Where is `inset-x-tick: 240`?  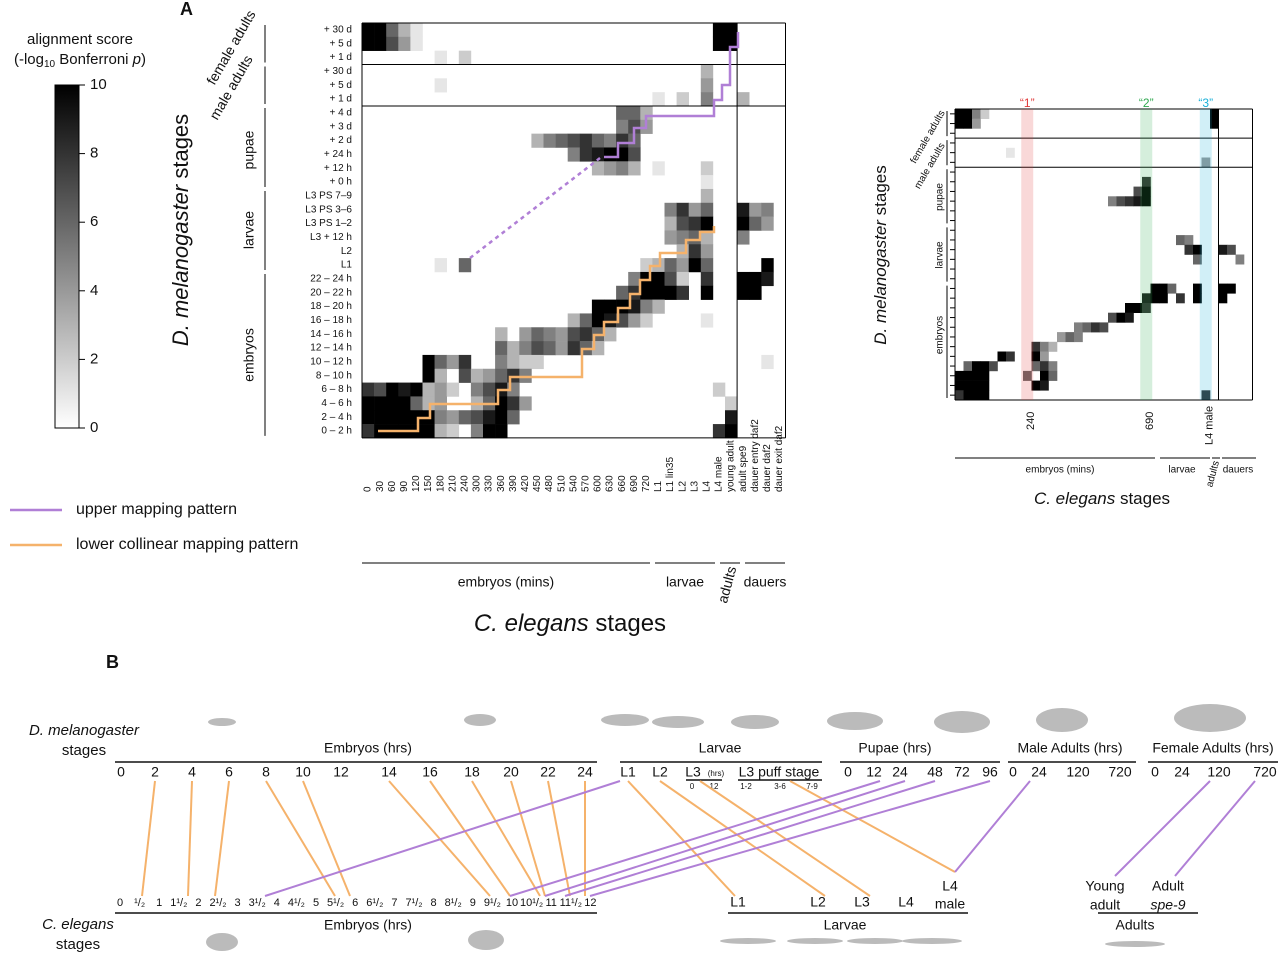
inset-x-tick: 240 is located at coordinates (1031, 421).